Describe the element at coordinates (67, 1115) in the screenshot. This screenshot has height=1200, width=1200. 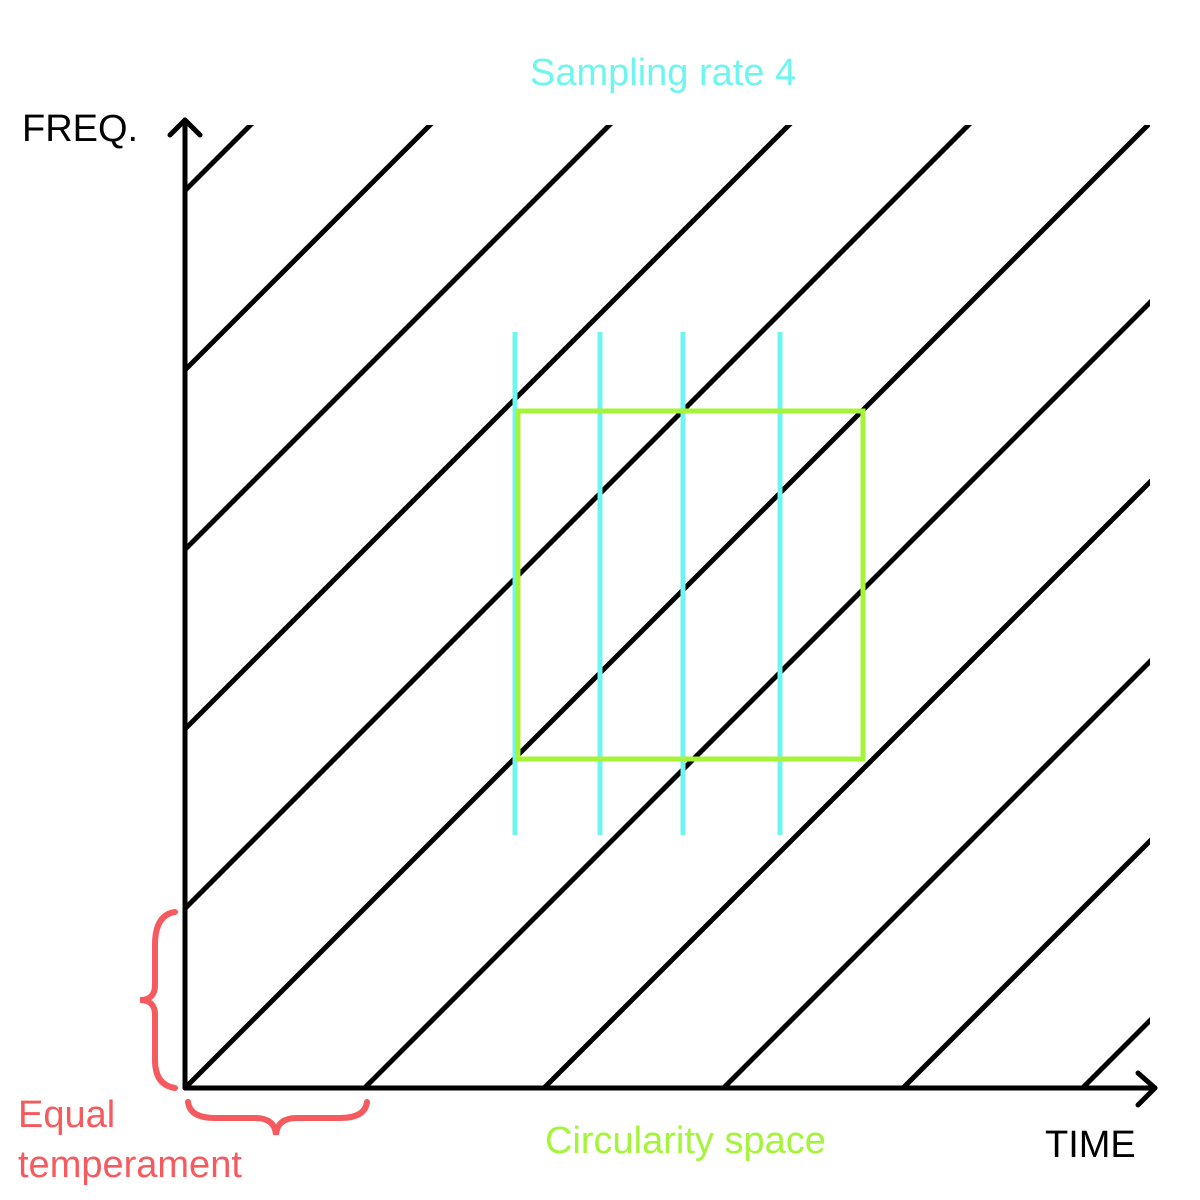
I see `equal-temperament-label-line1: Equal` at that location.